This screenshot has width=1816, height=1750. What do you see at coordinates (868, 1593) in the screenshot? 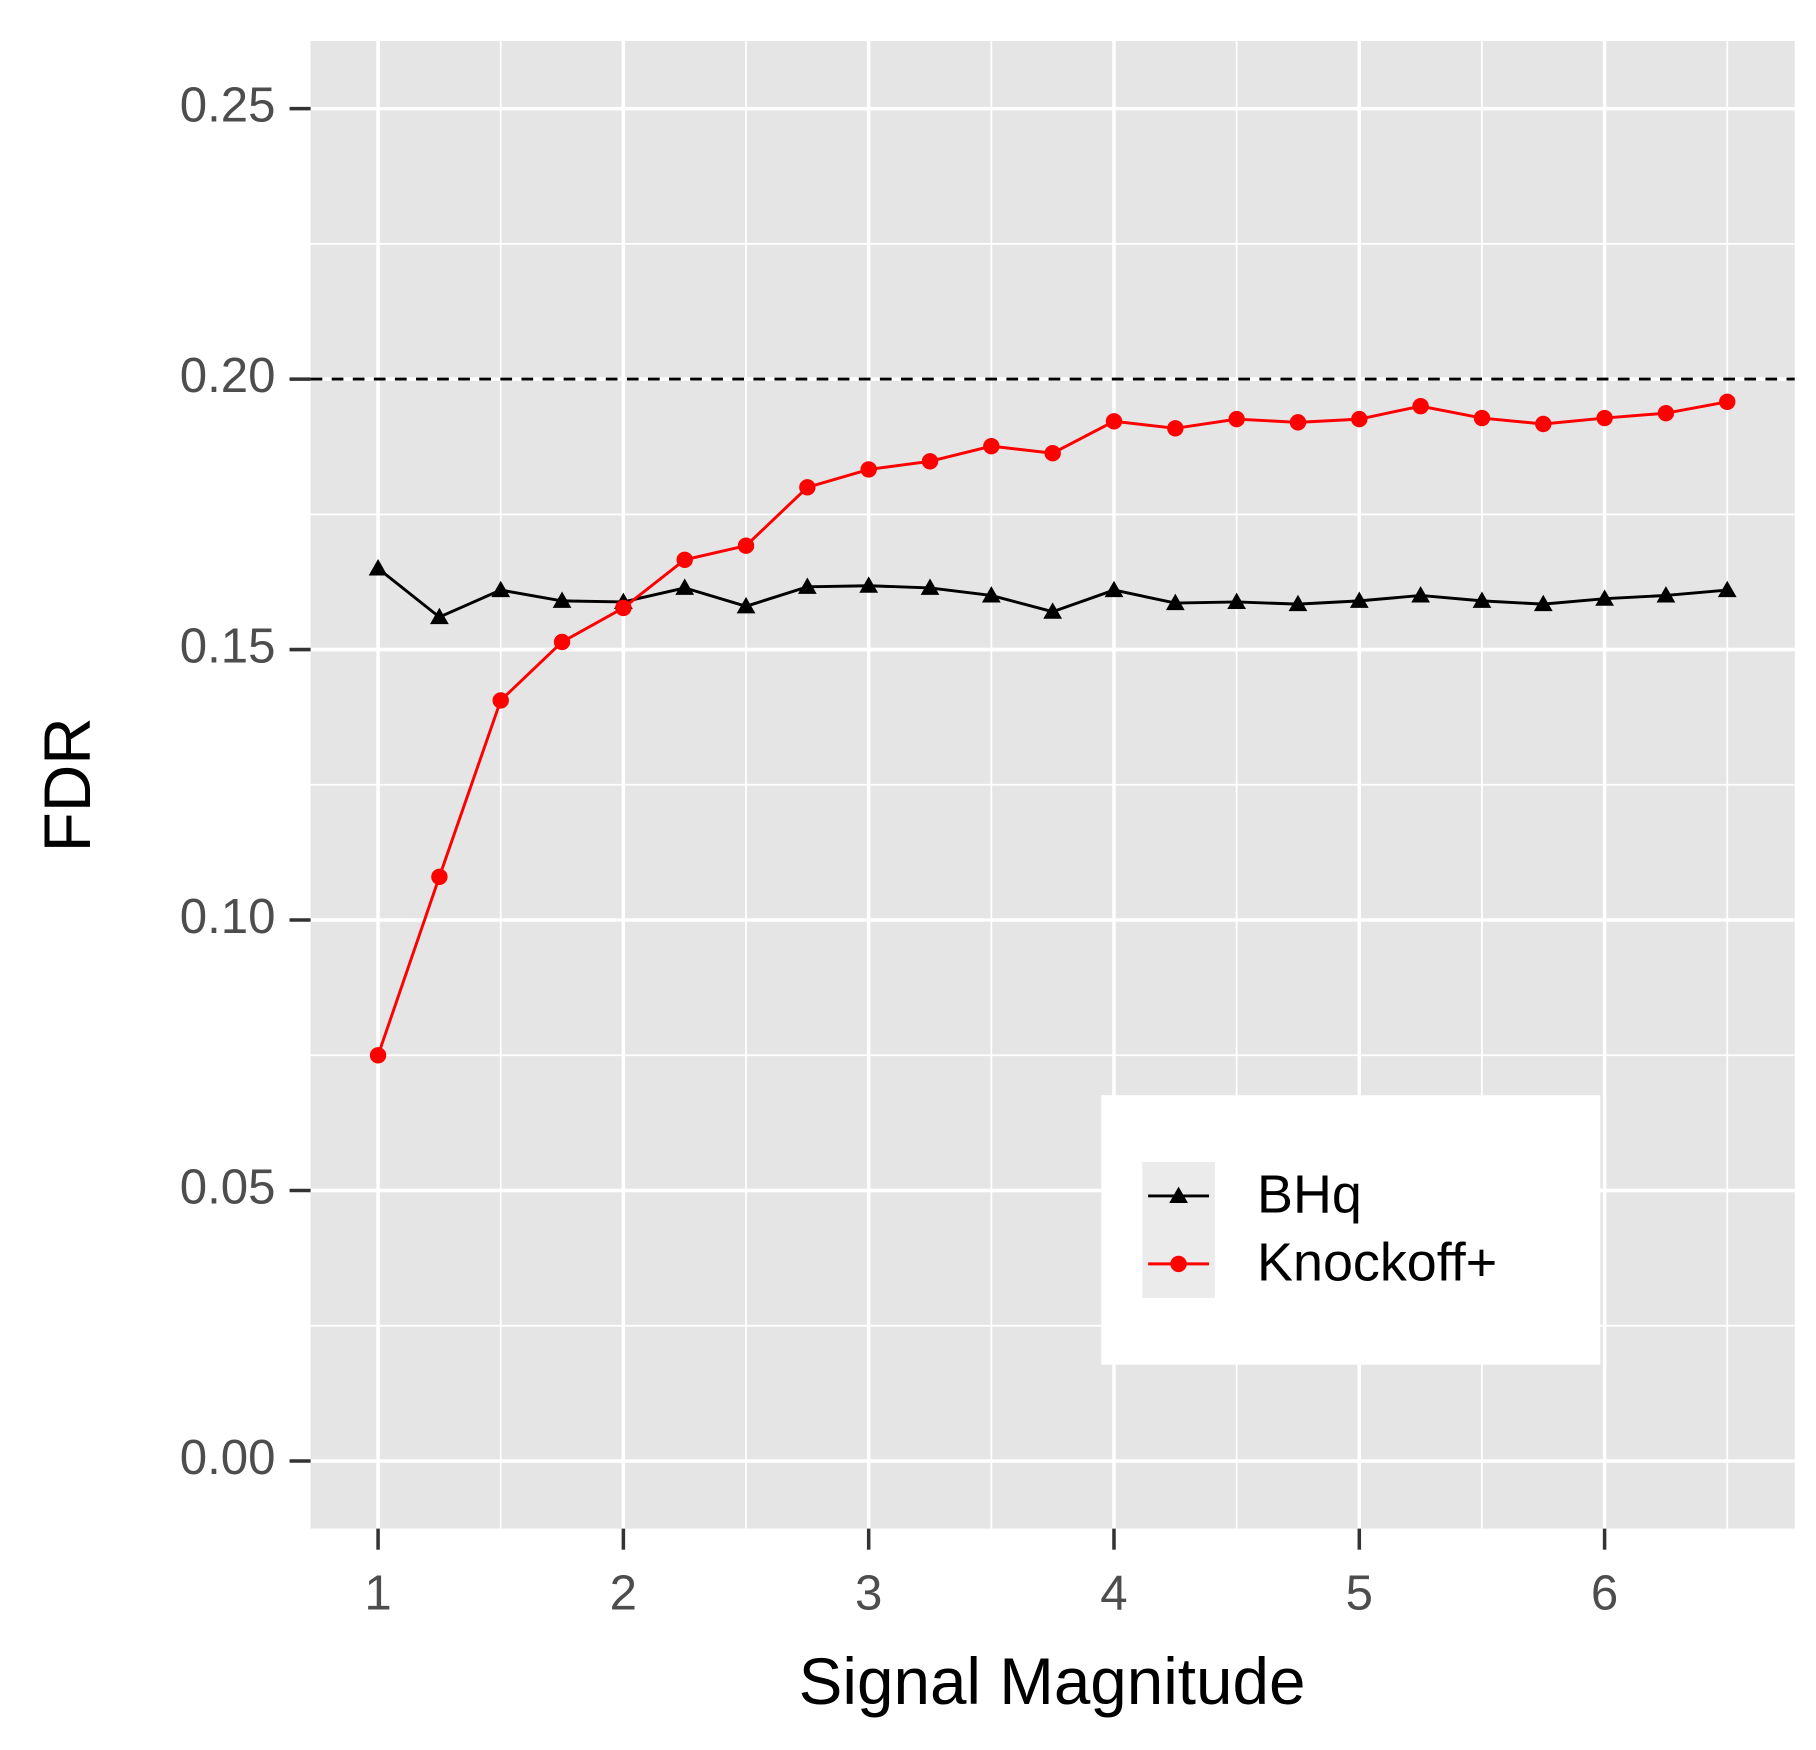
I see `x-tick-label: 3` at bounding box center [868, 1593].